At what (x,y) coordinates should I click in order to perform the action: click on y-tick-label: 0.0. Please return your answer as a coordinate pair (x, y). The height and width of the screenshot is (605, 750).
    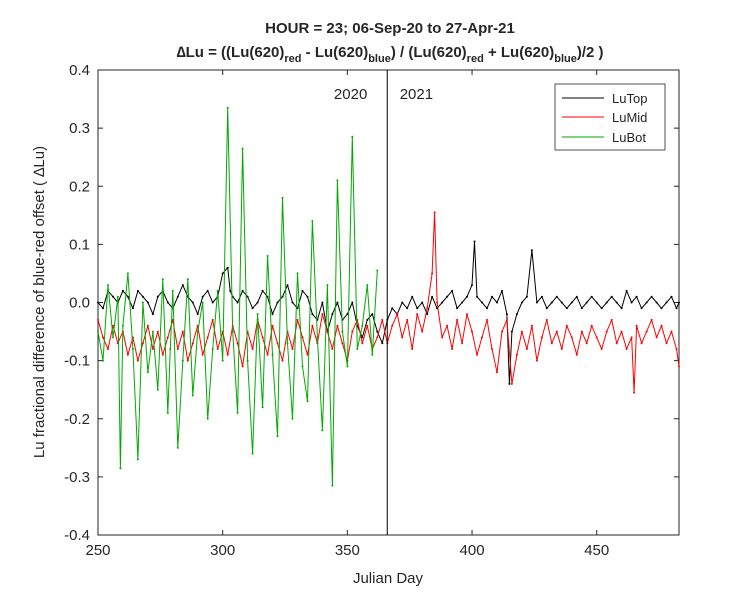
    Looking at the image, I should click on (79, 303).